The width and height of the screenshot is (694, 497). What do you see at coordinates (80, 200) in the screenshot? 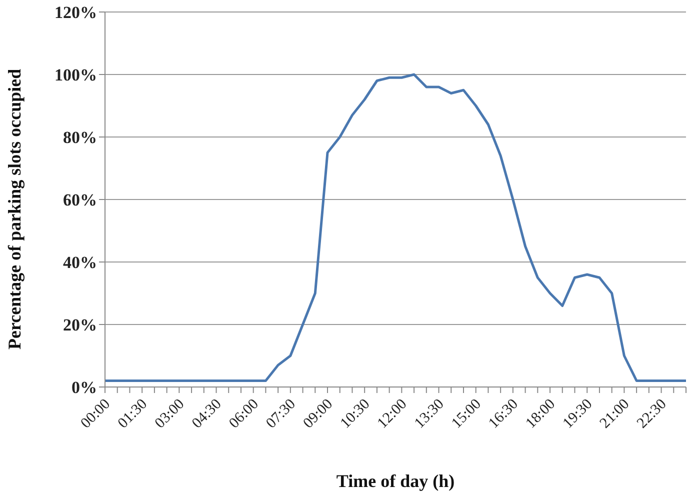
I see `y-tick-label: 60%` at bounding box center [80, 200].